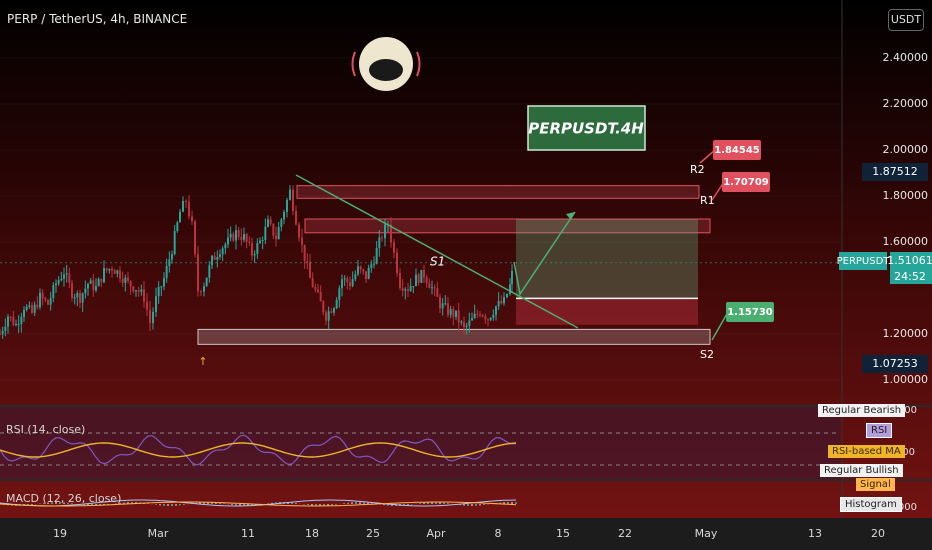 Image resolution: width=932 pixels, height=550 pixels. I want to click on time-axis-bar, so click(466, 534).